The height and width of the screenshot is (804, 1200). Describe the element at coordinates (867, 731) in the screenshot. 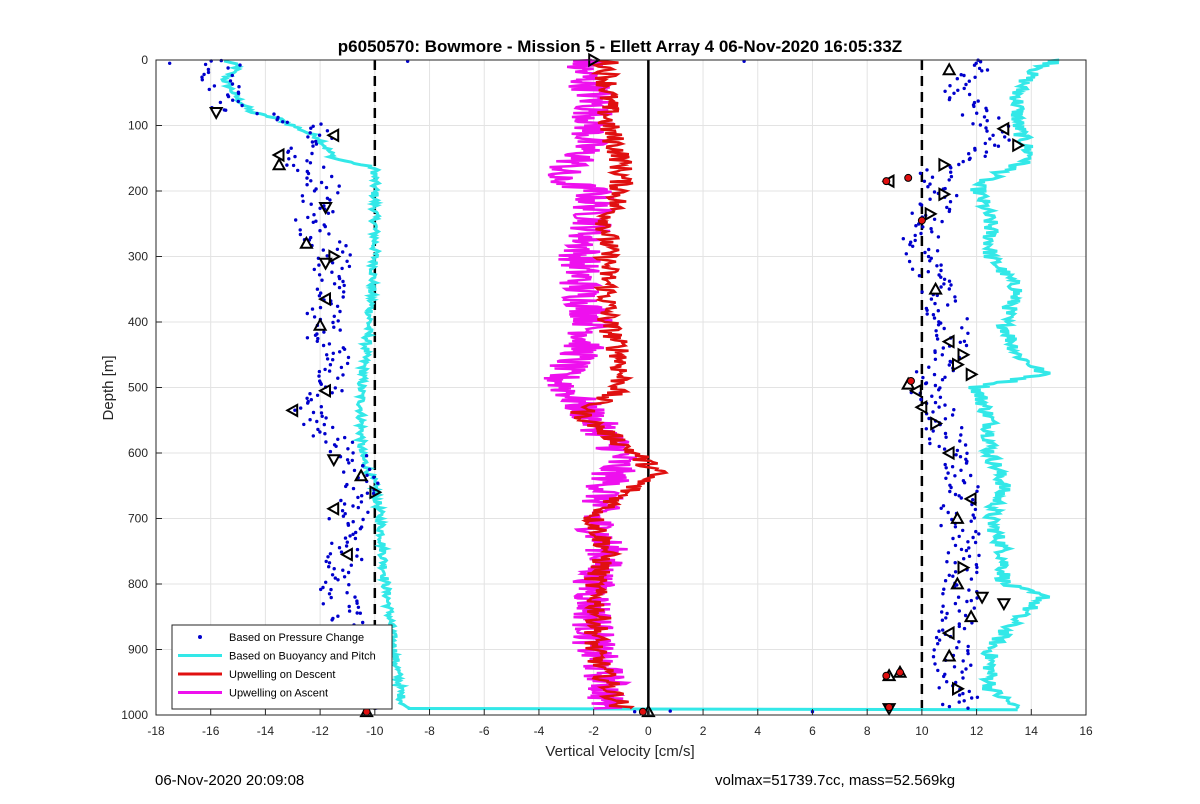

I see `x-tick-label: 8` at that location.